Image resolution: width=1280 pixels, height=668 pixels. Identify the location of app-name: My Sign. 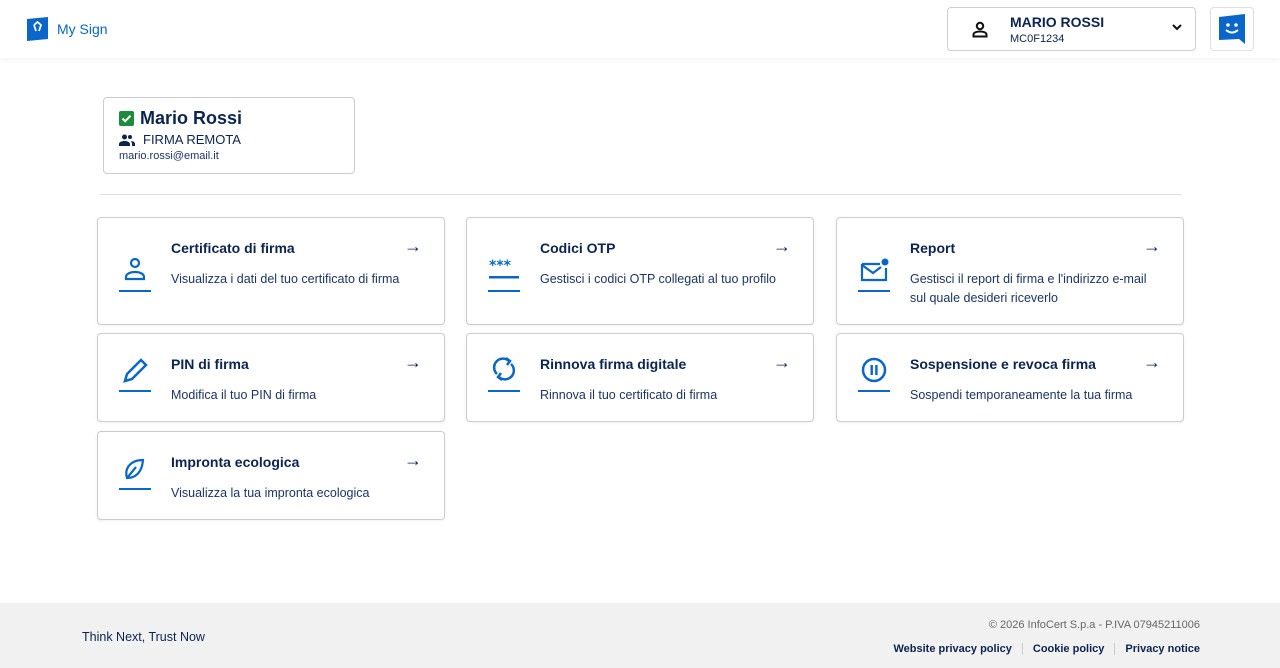
(82, 29).